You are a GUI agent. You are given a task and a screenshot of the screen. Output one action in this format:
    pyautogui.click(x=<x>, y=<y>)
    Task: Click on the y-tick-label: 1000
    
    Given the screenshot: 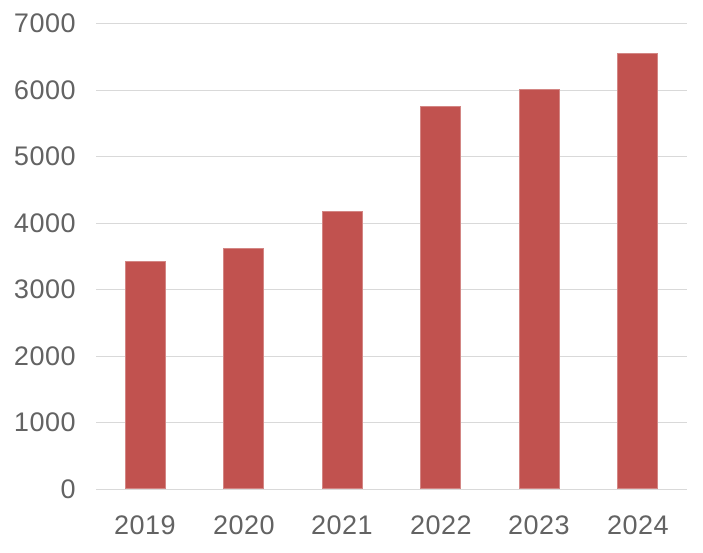 What is the action you would take?
    pyautogui.click(x=44, y=422)
    